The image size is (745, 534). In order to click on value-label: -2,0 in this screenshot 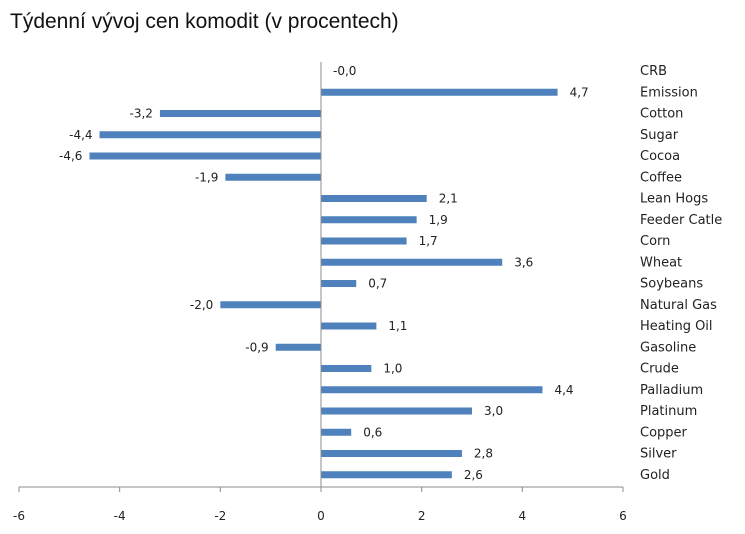, I will do `click(201, 305)`.